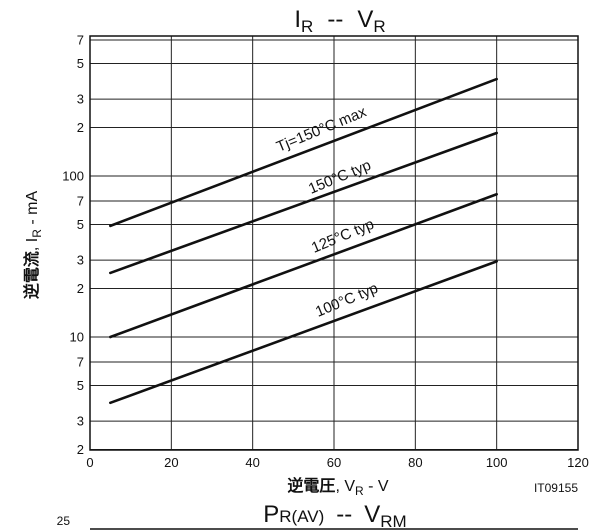  What do you see at coordinates (334, 462) in the screenshot?
I see `x-tick-label: 60` at bounding box center [334, 462].